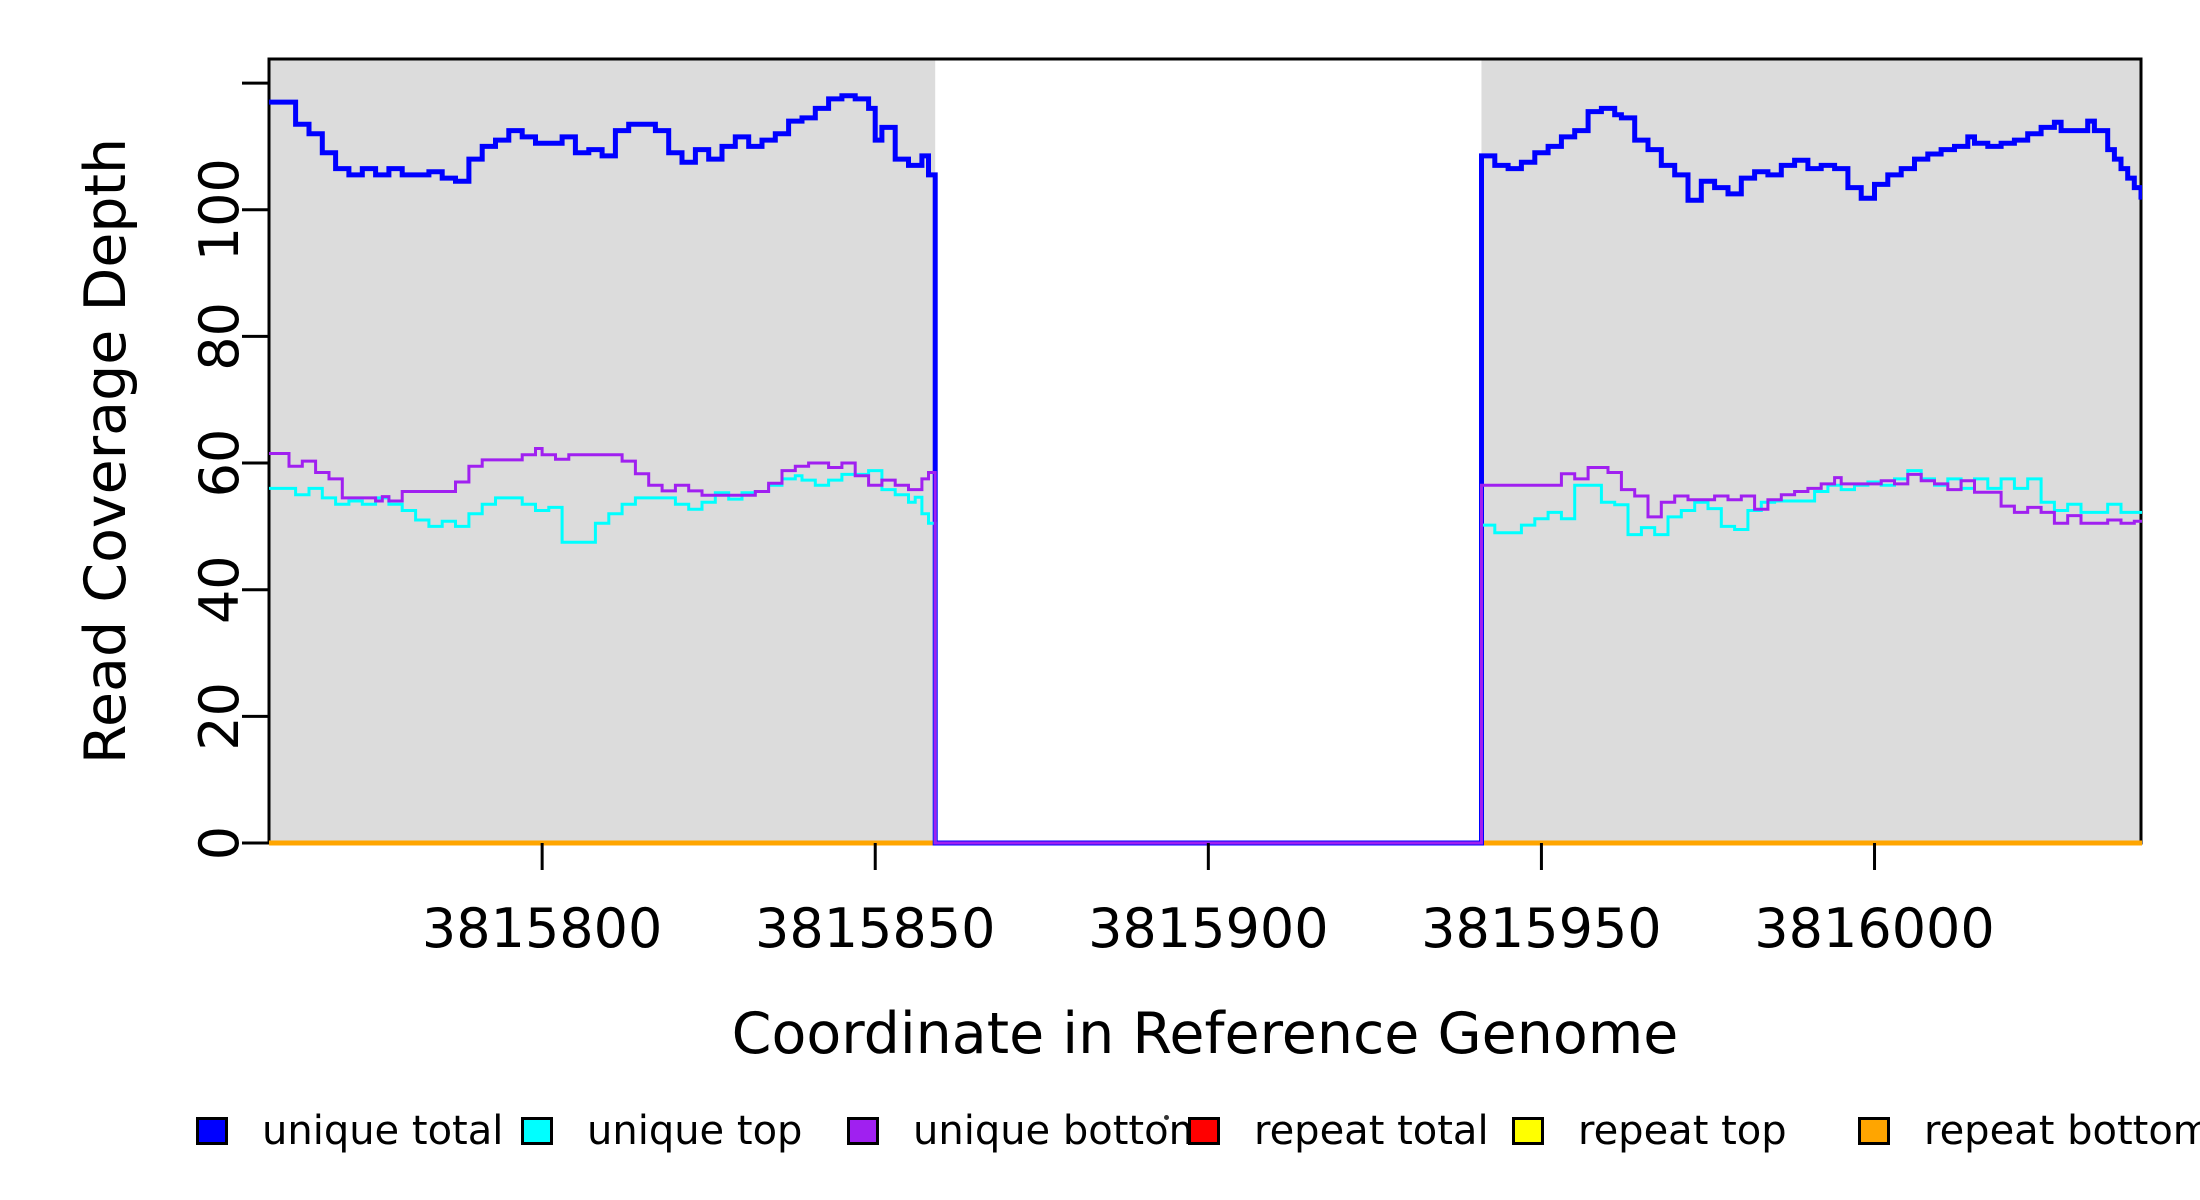 The height and width of the screenshot is (1200, 2200). Describe the element at coordinates (219, 463) in the screenshot. I see `y-tick-label: 60` at that location.